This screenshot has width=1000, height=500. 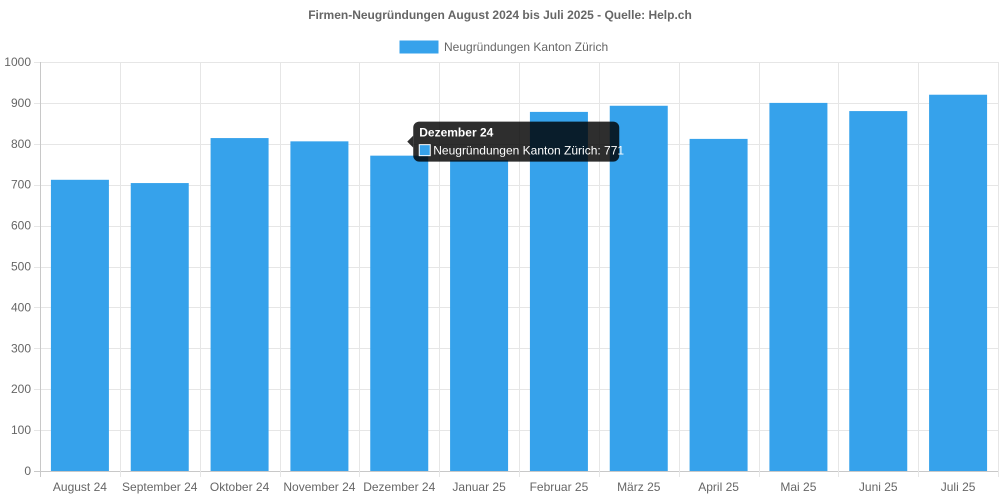 I want to click on tooltip-caret, so click(x=410, y=141).